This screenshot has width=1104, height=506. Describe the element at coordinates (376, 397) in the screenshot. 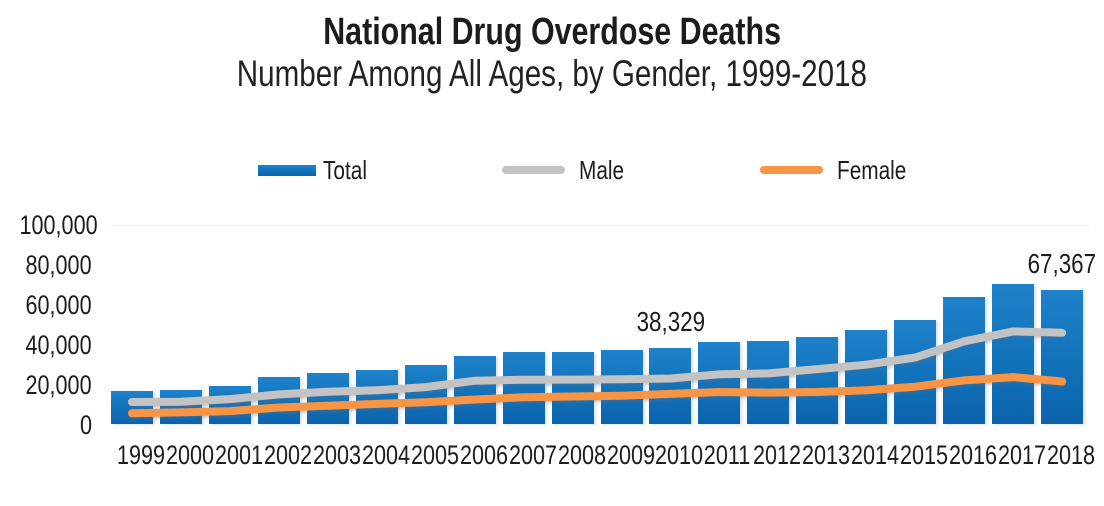

I see `total-bar-2004` at that location.